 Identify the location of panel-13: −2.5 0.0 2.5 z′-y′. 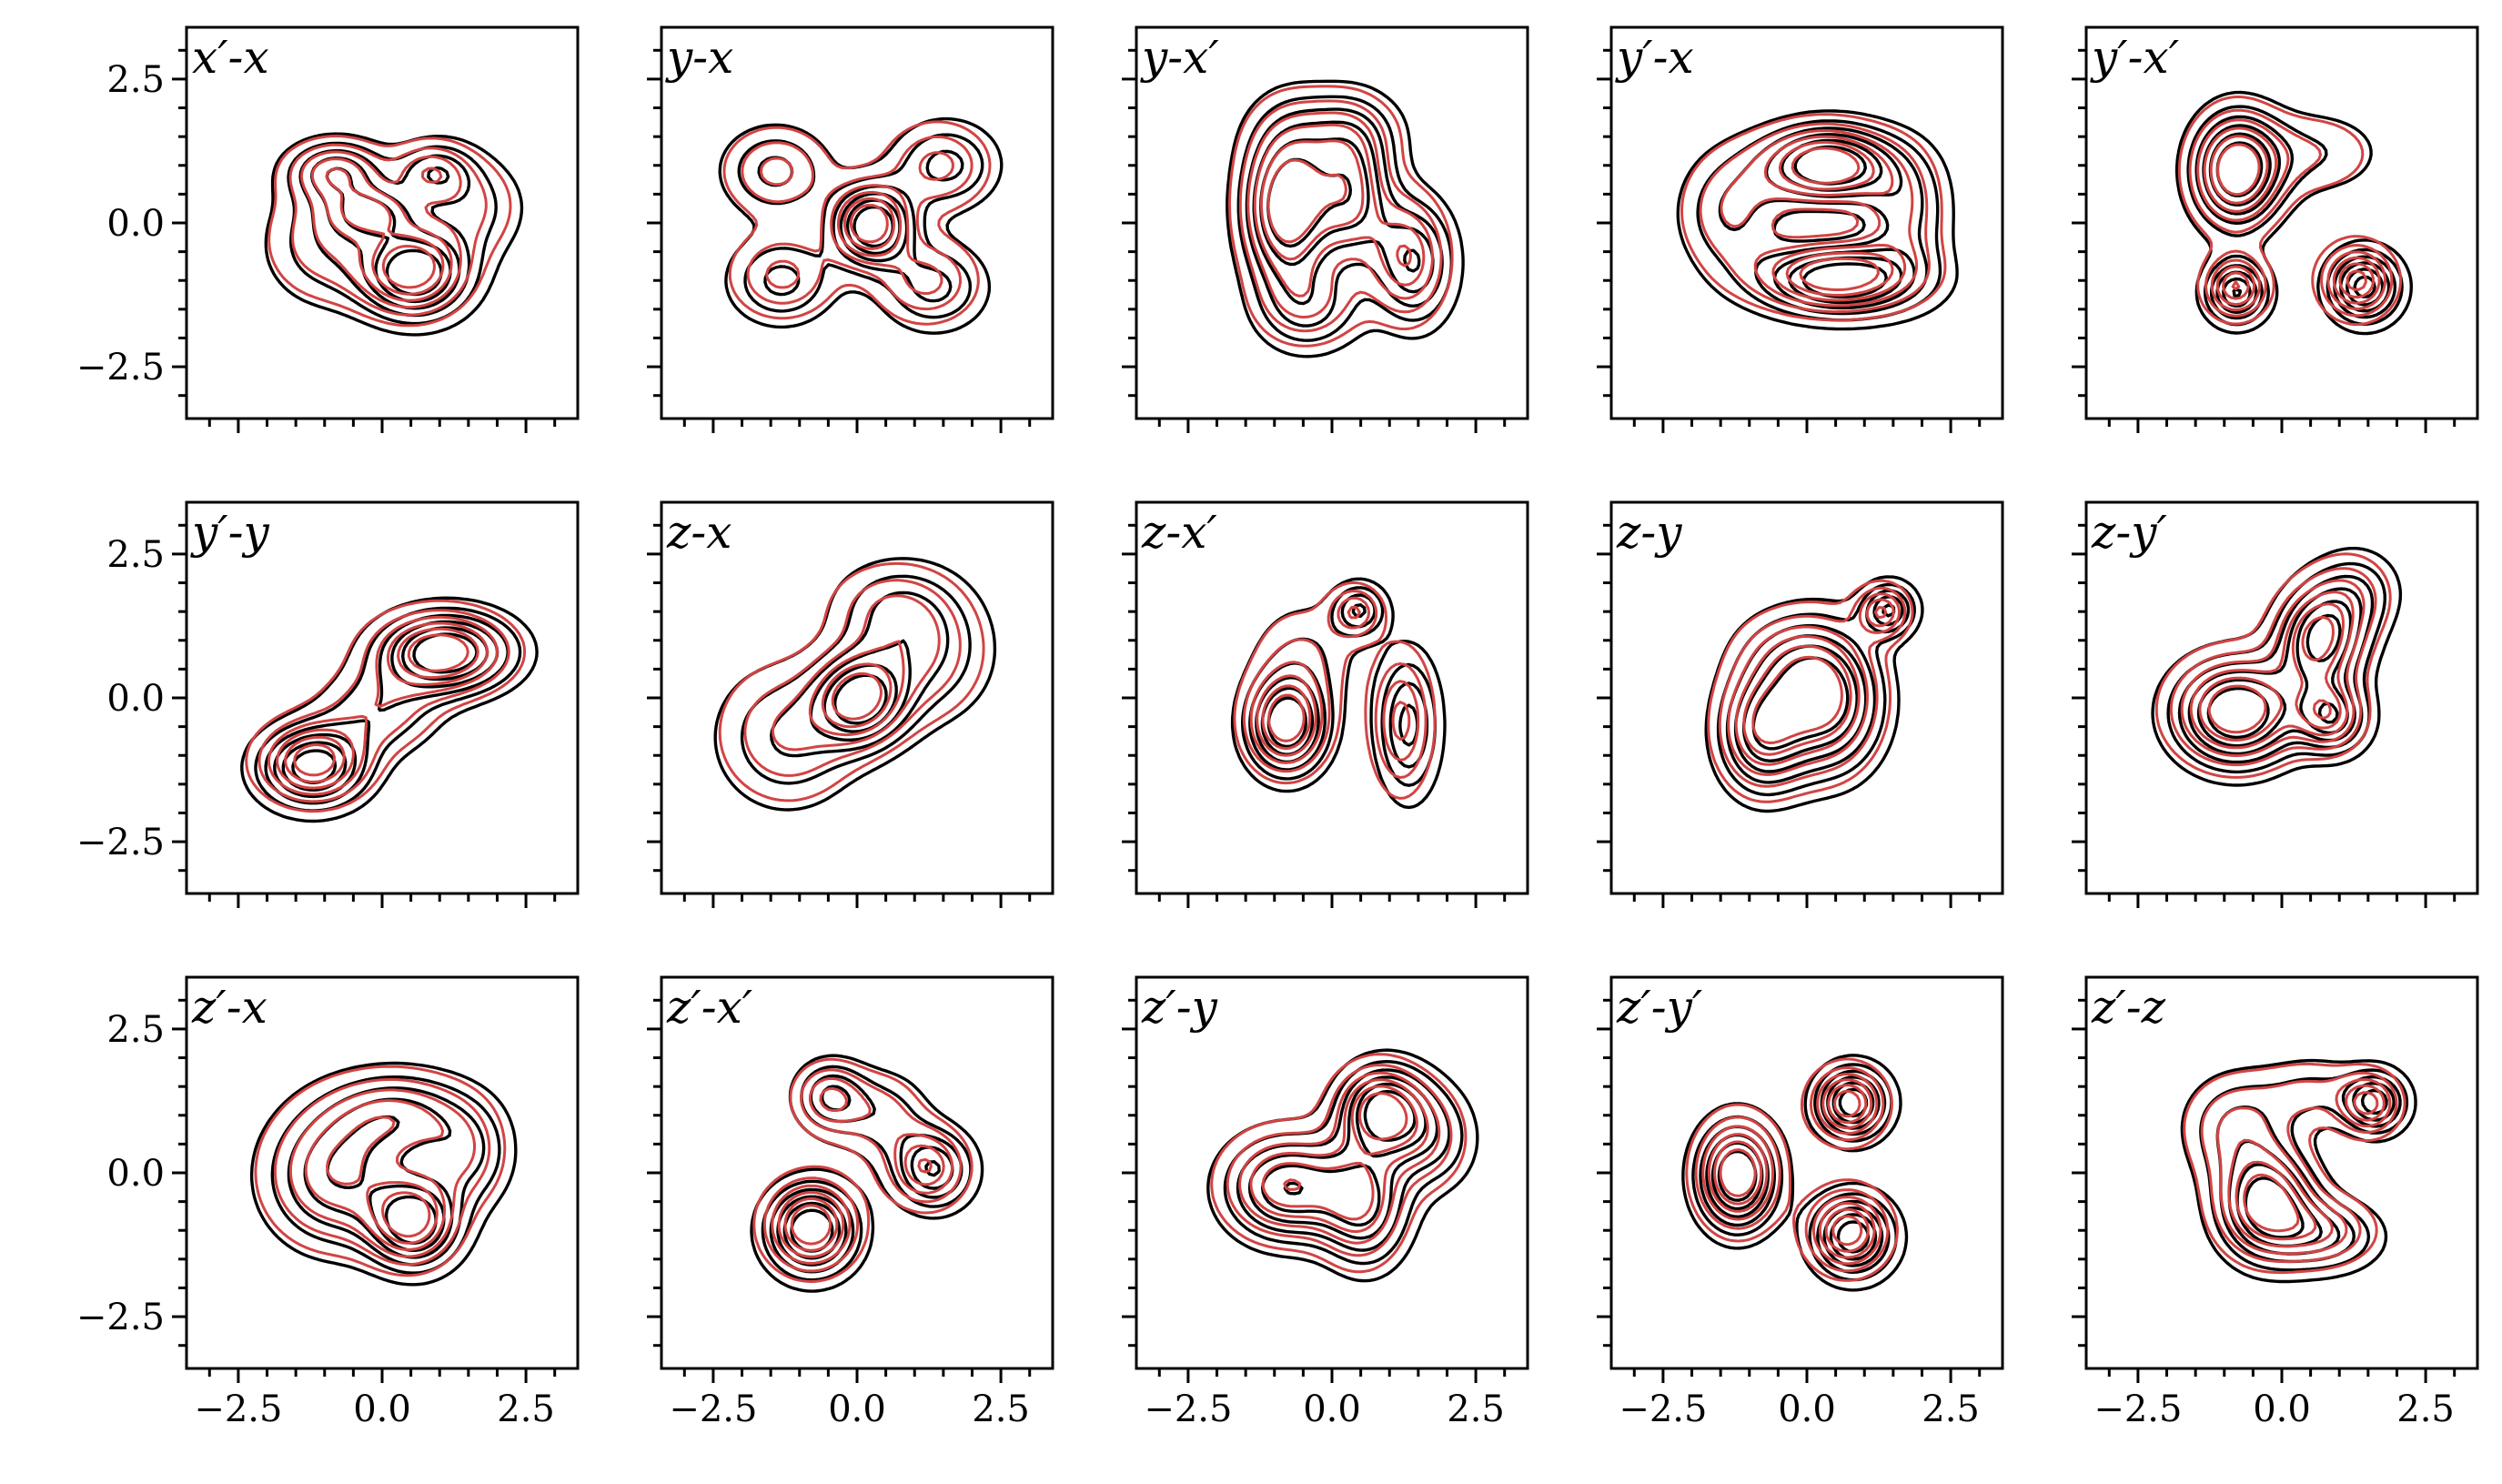
(1800, 1202).